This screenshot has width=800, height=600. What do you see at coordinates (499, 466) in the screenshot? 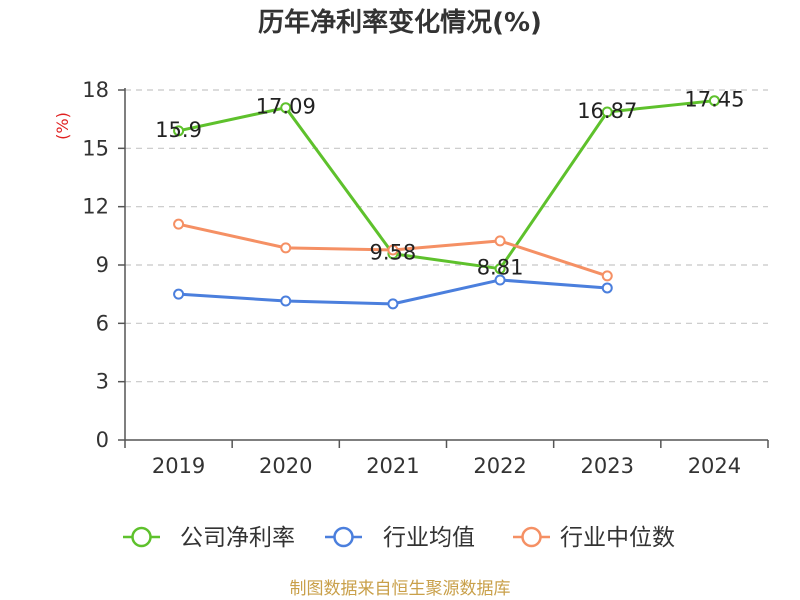
I see `x-tick-label: 2022` at bounding box center [499, 466].